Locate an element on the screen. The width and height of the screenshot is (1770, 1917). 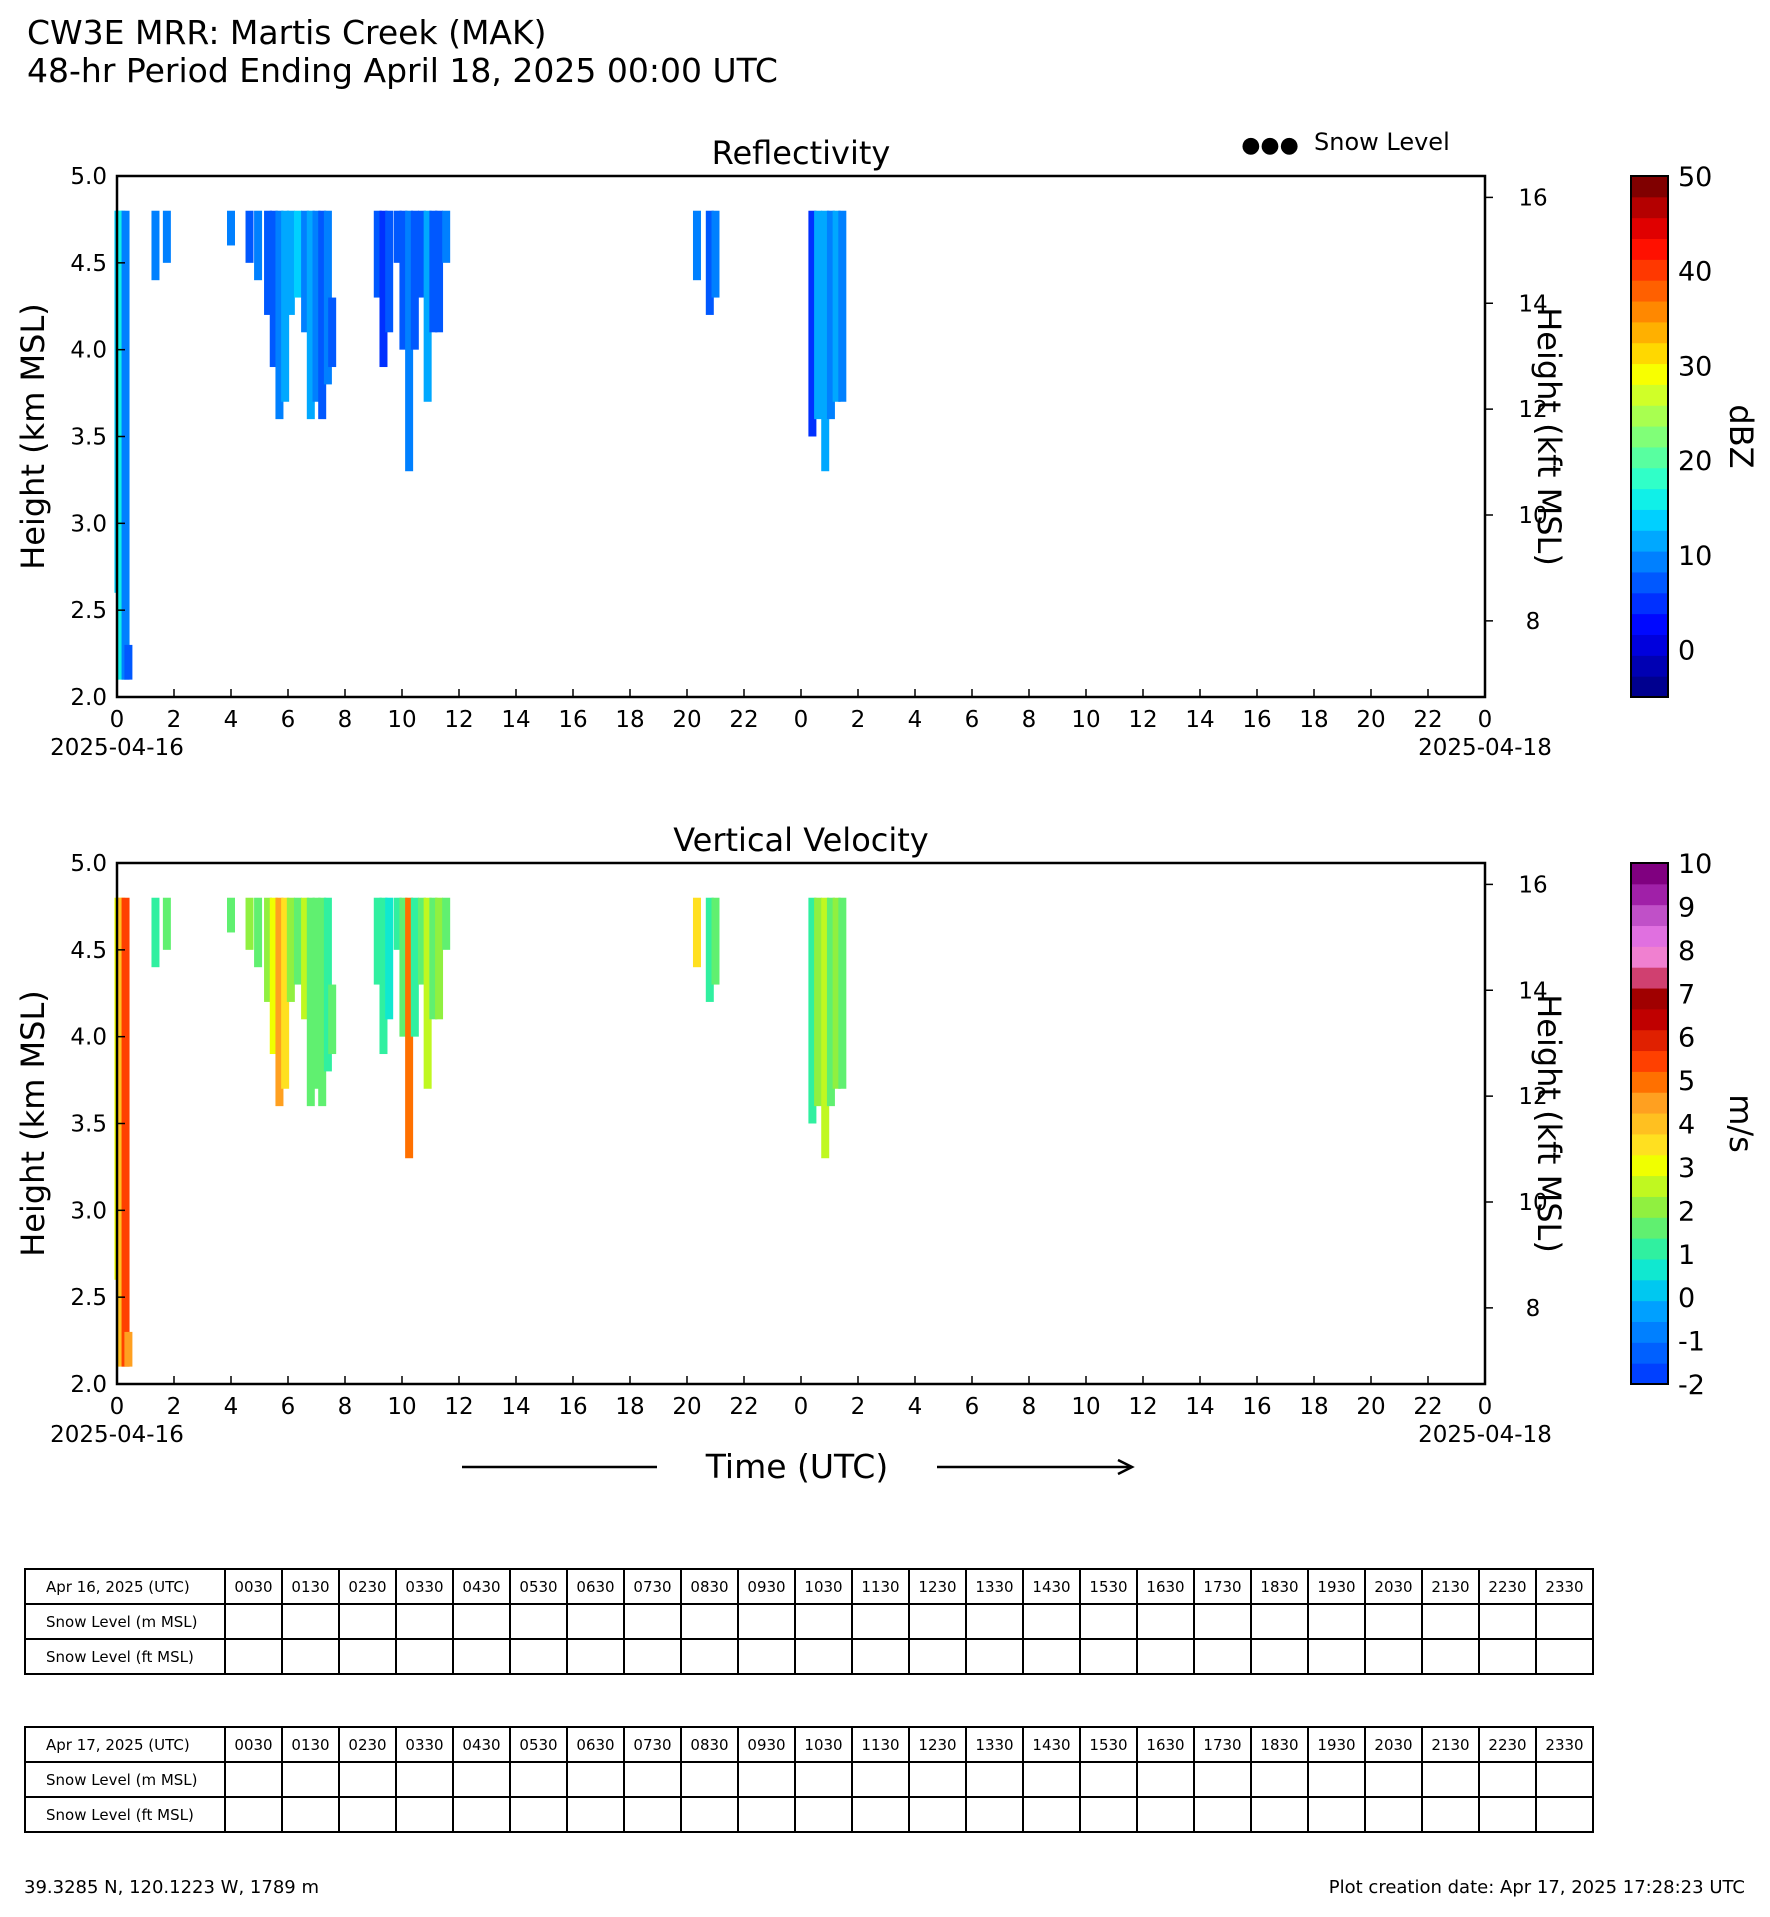
colorbar-tick-label: 20 is located at coordinates (1695, 461).